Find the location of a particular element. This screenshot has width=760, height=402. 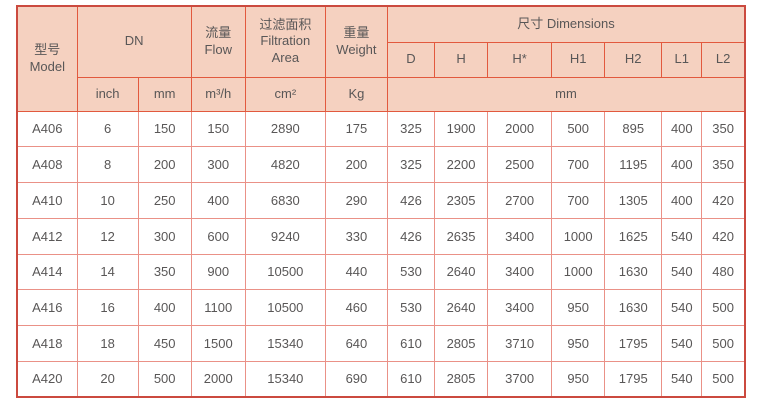

header-unit-inch: inch is located at coordinates (107, 94).